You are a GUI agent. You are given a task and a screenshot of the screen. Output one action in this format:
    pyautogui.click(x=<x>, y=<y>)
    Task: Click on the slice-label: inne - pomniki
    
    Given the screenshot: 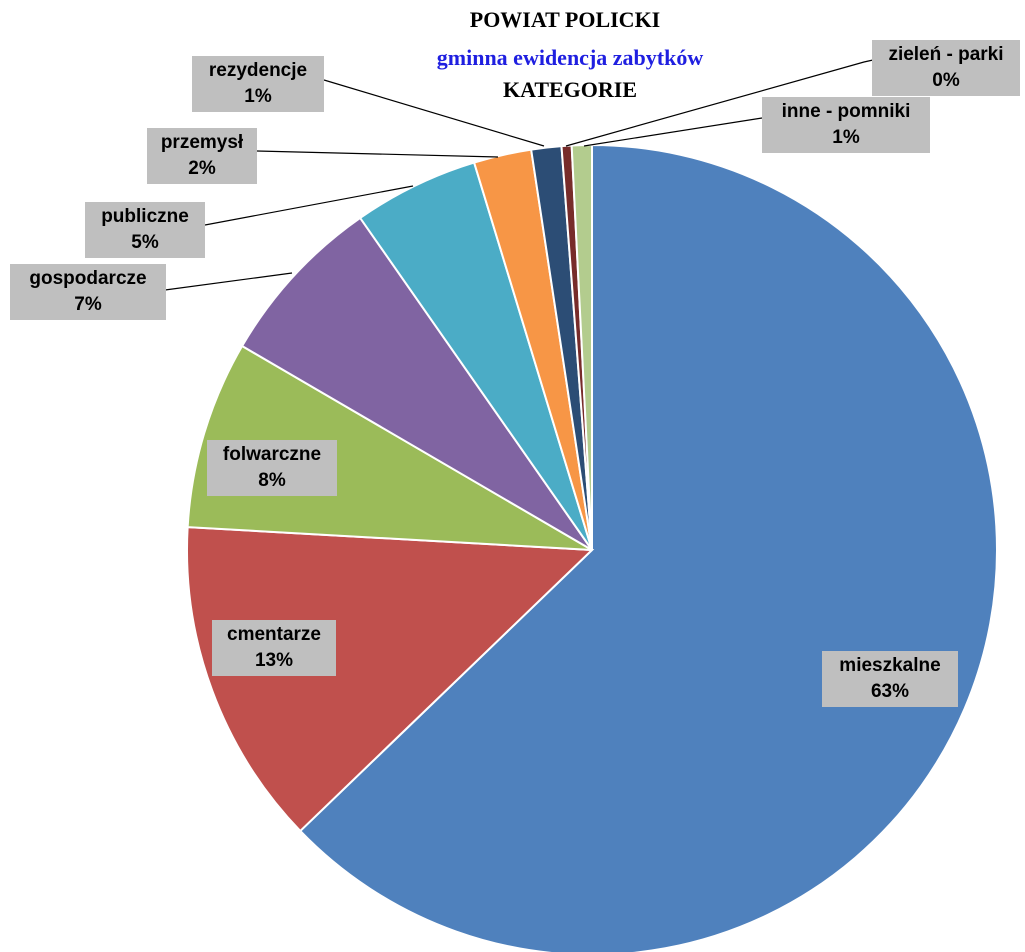 What is the action you would take?
    pyautogui.click(x=846, y=111)
    